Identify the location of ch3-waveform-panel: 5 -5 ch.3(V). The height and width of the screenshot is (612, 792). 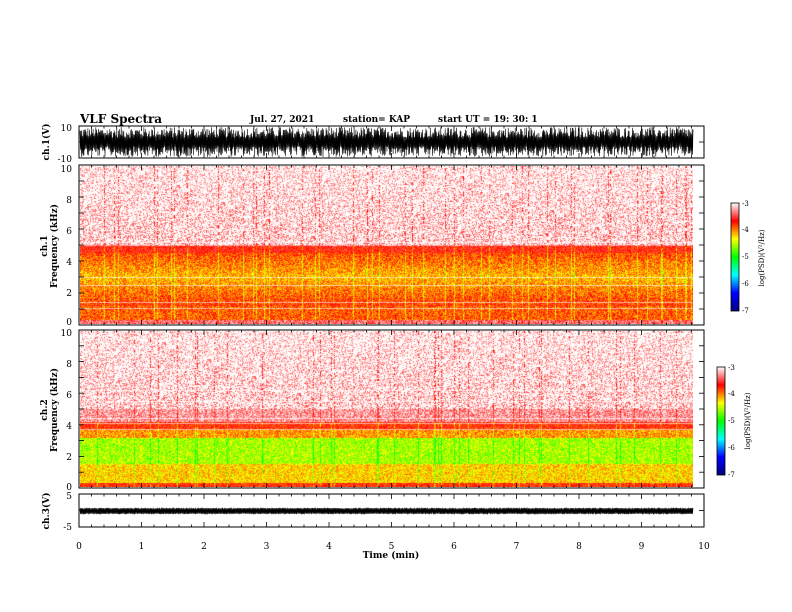
(373, 512).